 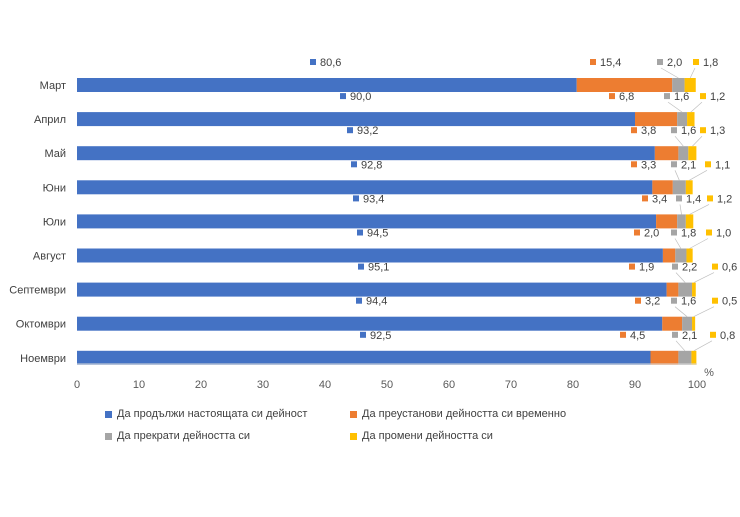 I want to click on category-label: Април, so click(x=50, y=120).